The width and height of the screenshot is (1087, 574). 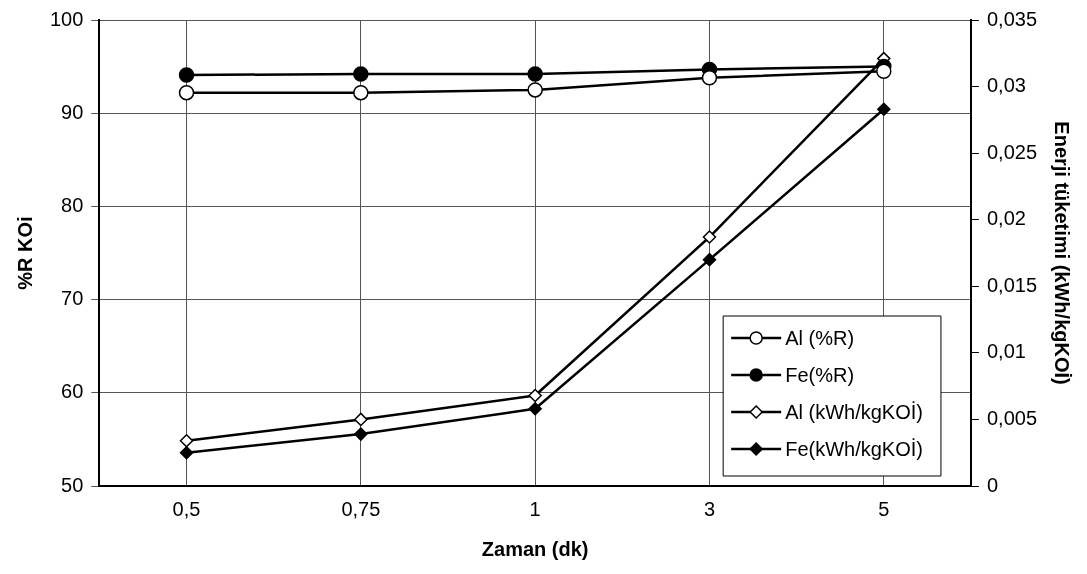 What do you see at coordinates (66, 18) in the screenshot?
I see `y-tick-label: 100` at bounding box center [66, 18].